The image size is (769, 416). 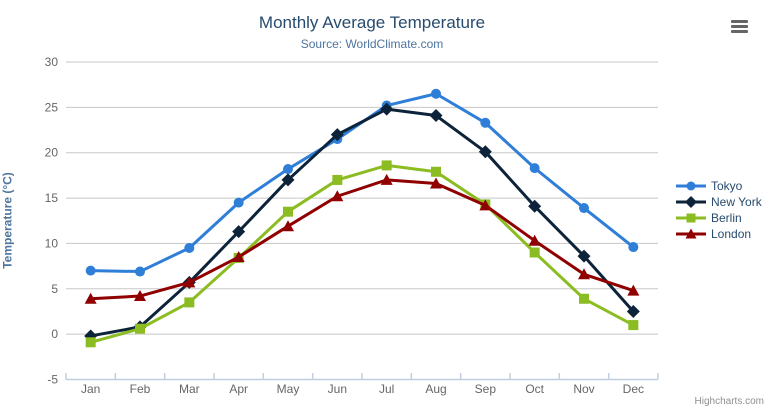 What do you see at coordinates (727, 186) in the screenshot?
I see `legend-item-label: Tokyo` at bounding box center [727, 186].